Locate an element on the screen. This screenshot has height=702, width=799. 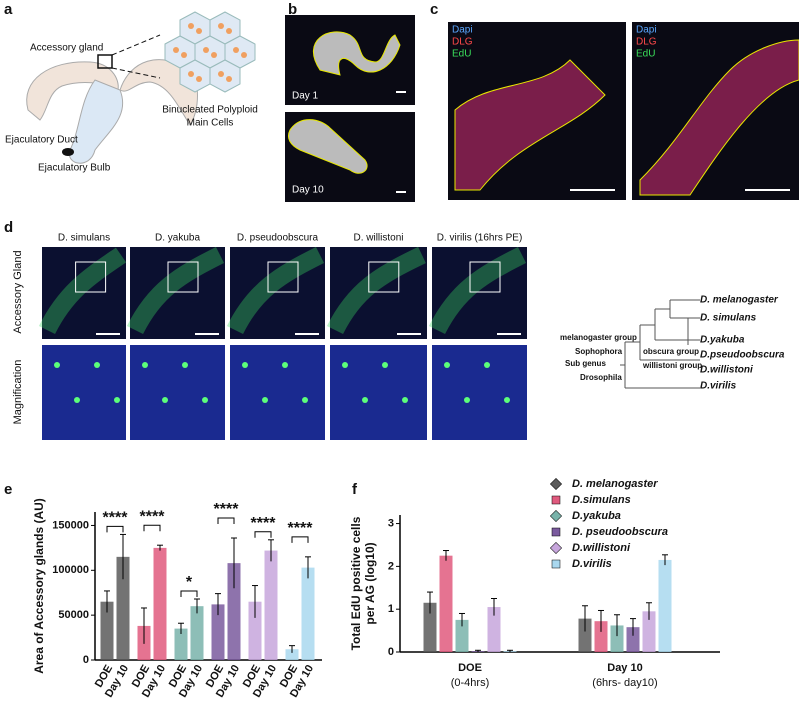
diagram-label: Main Cells is located at coordinates (210, 123).